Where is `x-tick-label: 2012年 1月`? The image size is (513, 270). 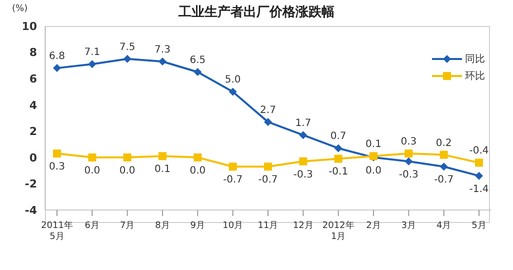 x-tick-label: 2012年 1月 is located at coordinates (338, 231).